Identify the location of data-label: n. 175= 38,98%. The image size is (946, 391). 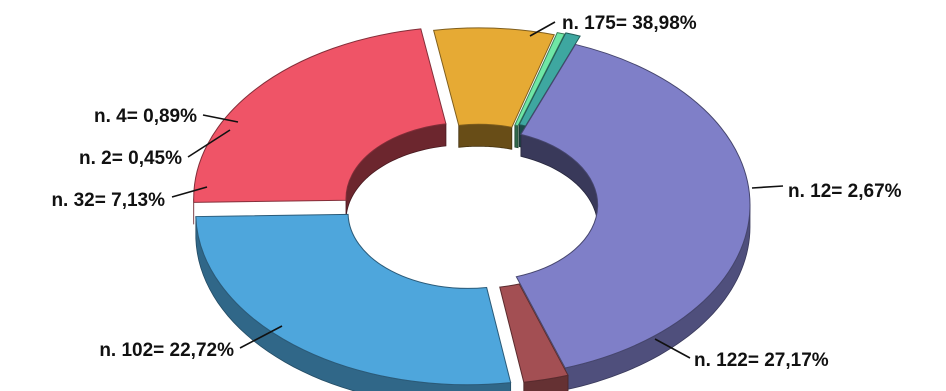
(629, 23).